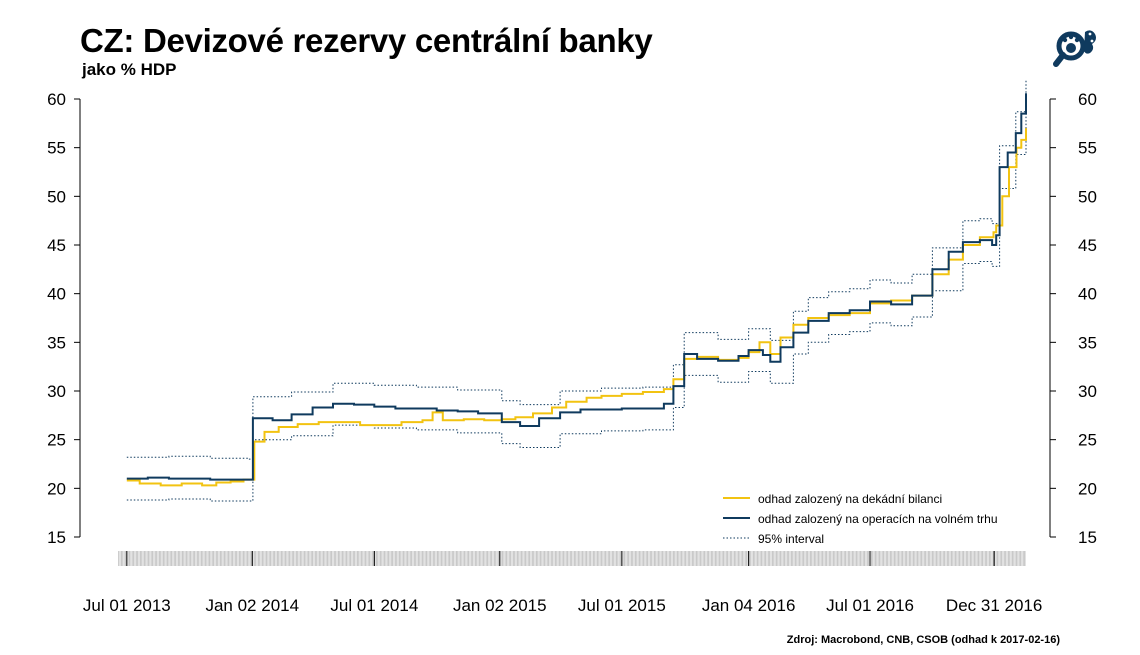 The height and width of the screenshot is (655, 1140). I want to click on y-tick-label-right: 15, so click(1087, 537).